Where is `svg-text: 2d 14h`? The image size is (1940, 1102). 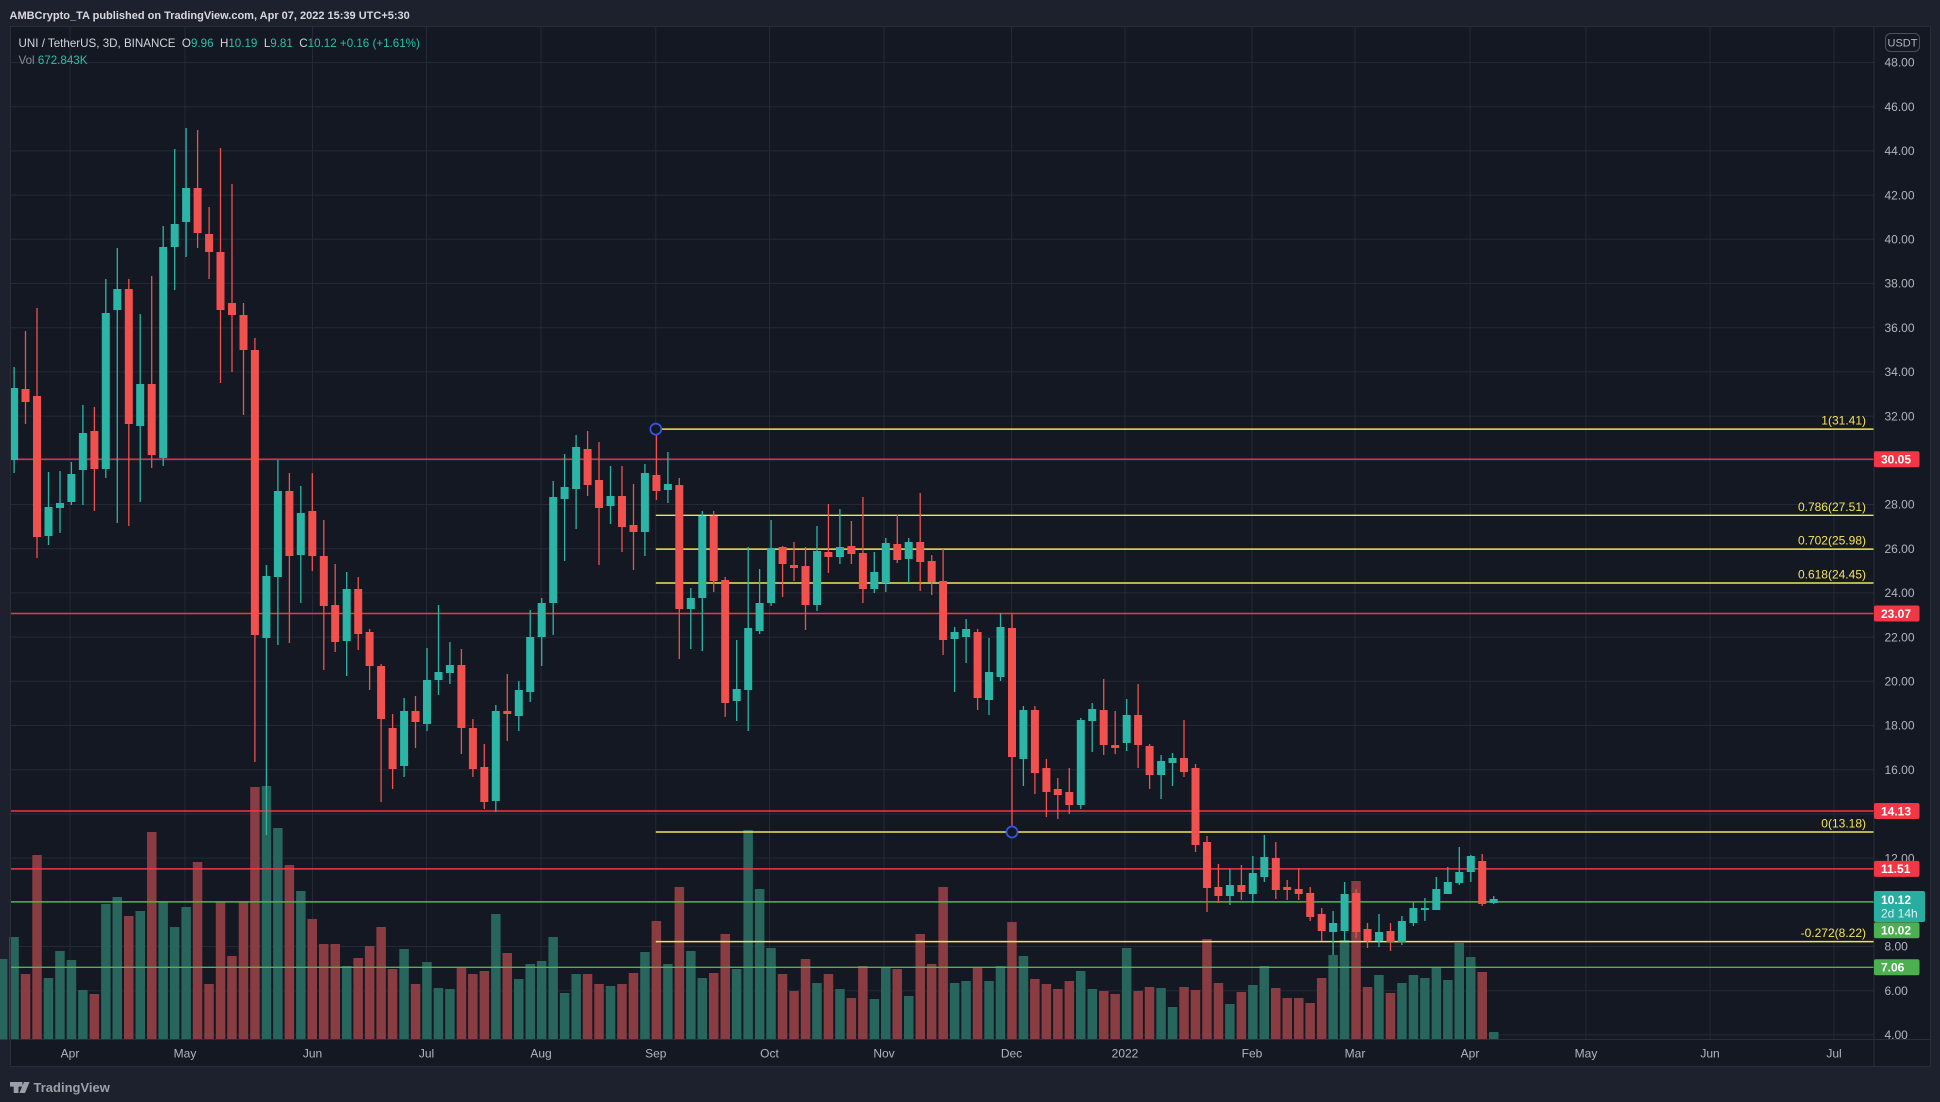
svg-text: 2d 14h is located at coordinates (1899, 914).